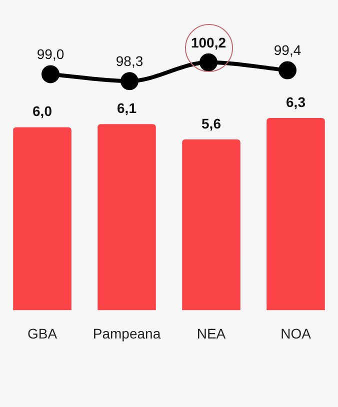 The height and width of the screenshot is (407, 338). What do you see at coordinates (126, 333) in the screenshot?
I see `x-tick-label: Pampeana` at bounding box center [126, 333].